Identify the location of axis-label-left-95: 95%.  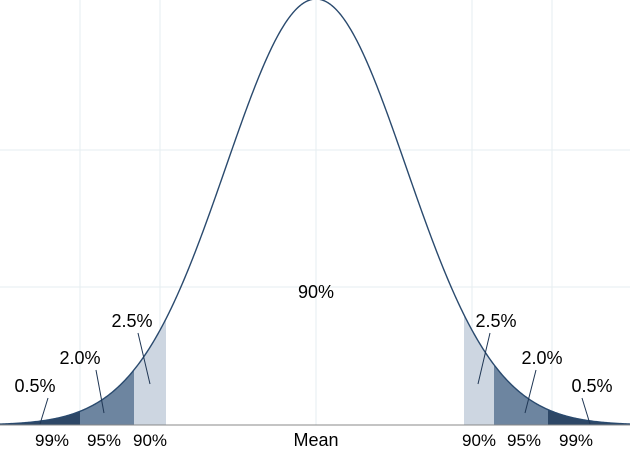
(104, 440).